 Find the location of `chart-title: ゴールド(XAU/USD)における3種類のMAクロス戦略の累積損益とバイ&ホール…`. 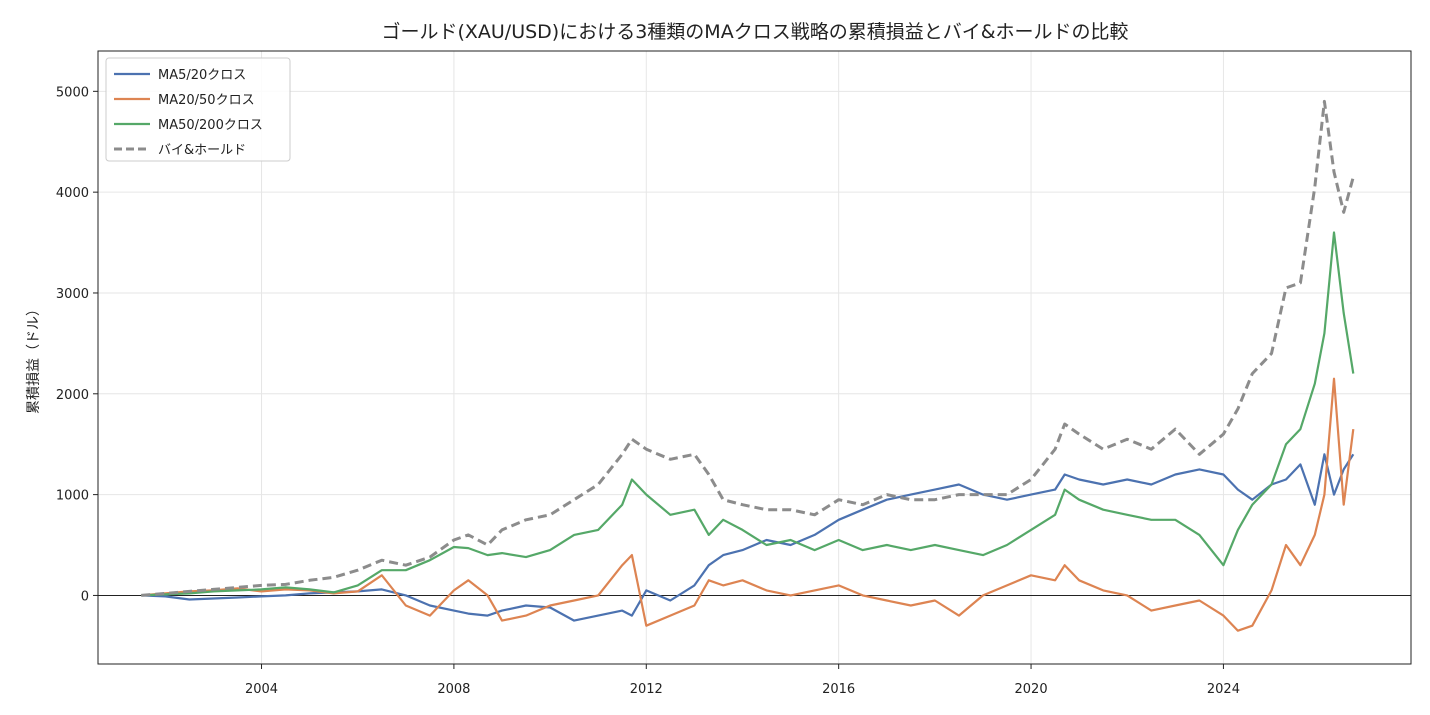

chart-title: ゴールド(XAU/USD)における3種類のMAクロス戦略の累積損益とバイ&ホール… is located at coordinates (754, 32).